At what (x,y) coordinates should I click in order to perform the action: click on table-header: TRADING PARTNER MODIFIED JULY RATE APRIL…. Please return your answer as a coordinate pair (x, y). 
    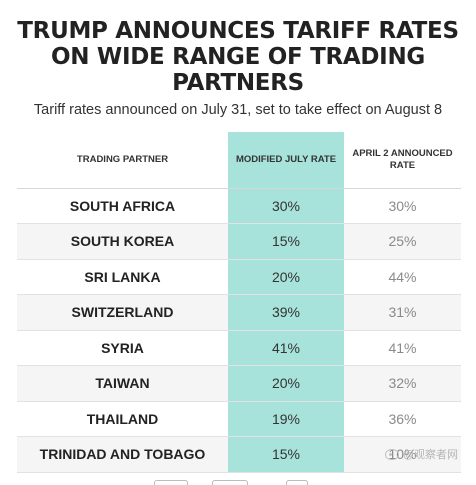
    Looking at the image, I should click on (239, 160).